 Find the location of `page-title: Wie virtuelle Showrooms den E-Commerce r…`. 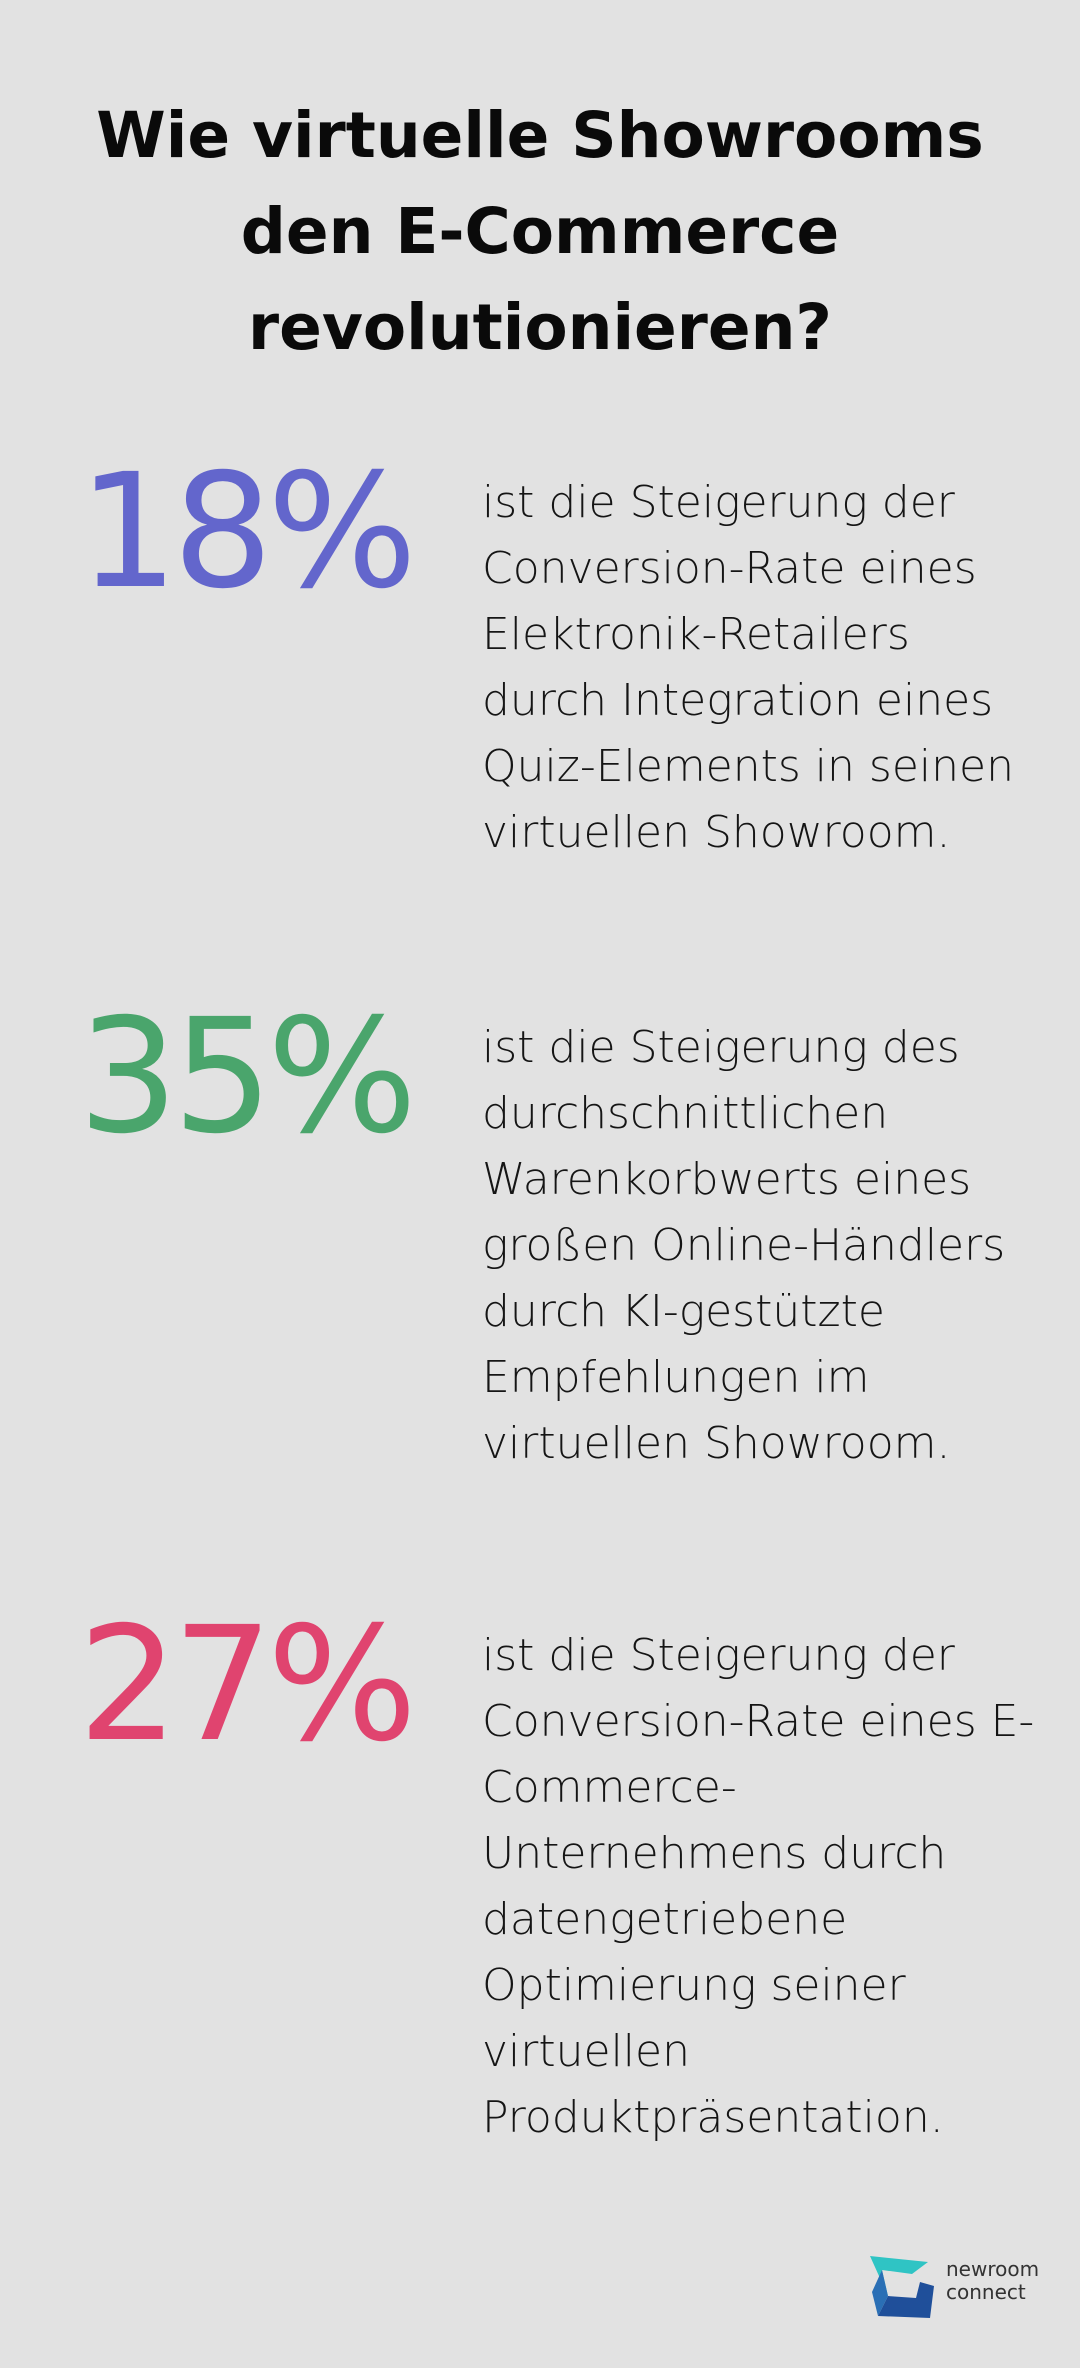

page-title: Wie virtuelle Showrooms den E-Commerce r… is located at coordinates (540, 231).